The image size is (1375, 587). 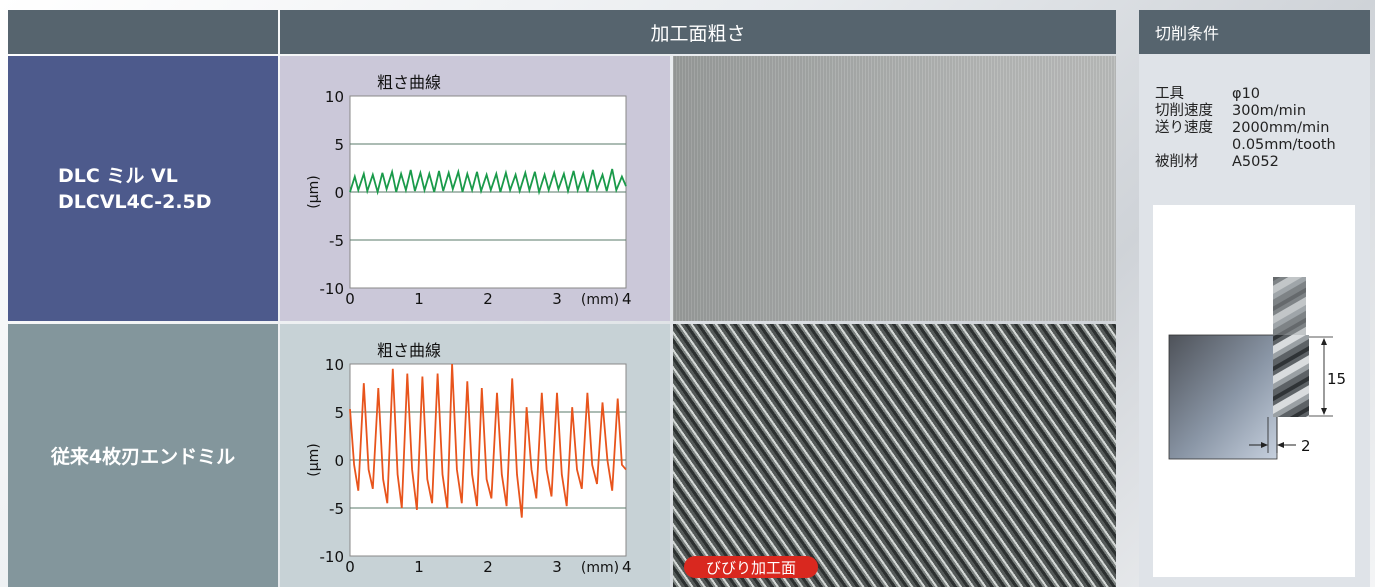 What do you see at coordinates (1177, 162) in the screenshot?
I see `condition-key: 被削材` at bounding box center [1177, 162].